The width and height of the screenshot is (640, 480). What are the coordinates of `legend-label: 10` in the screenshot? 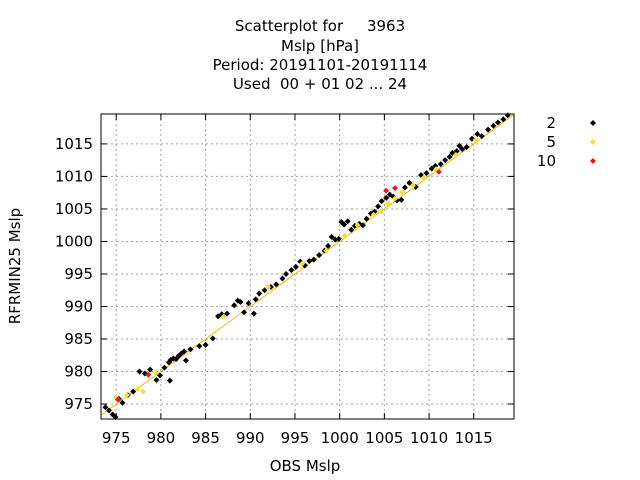 It's located at (546, 161).